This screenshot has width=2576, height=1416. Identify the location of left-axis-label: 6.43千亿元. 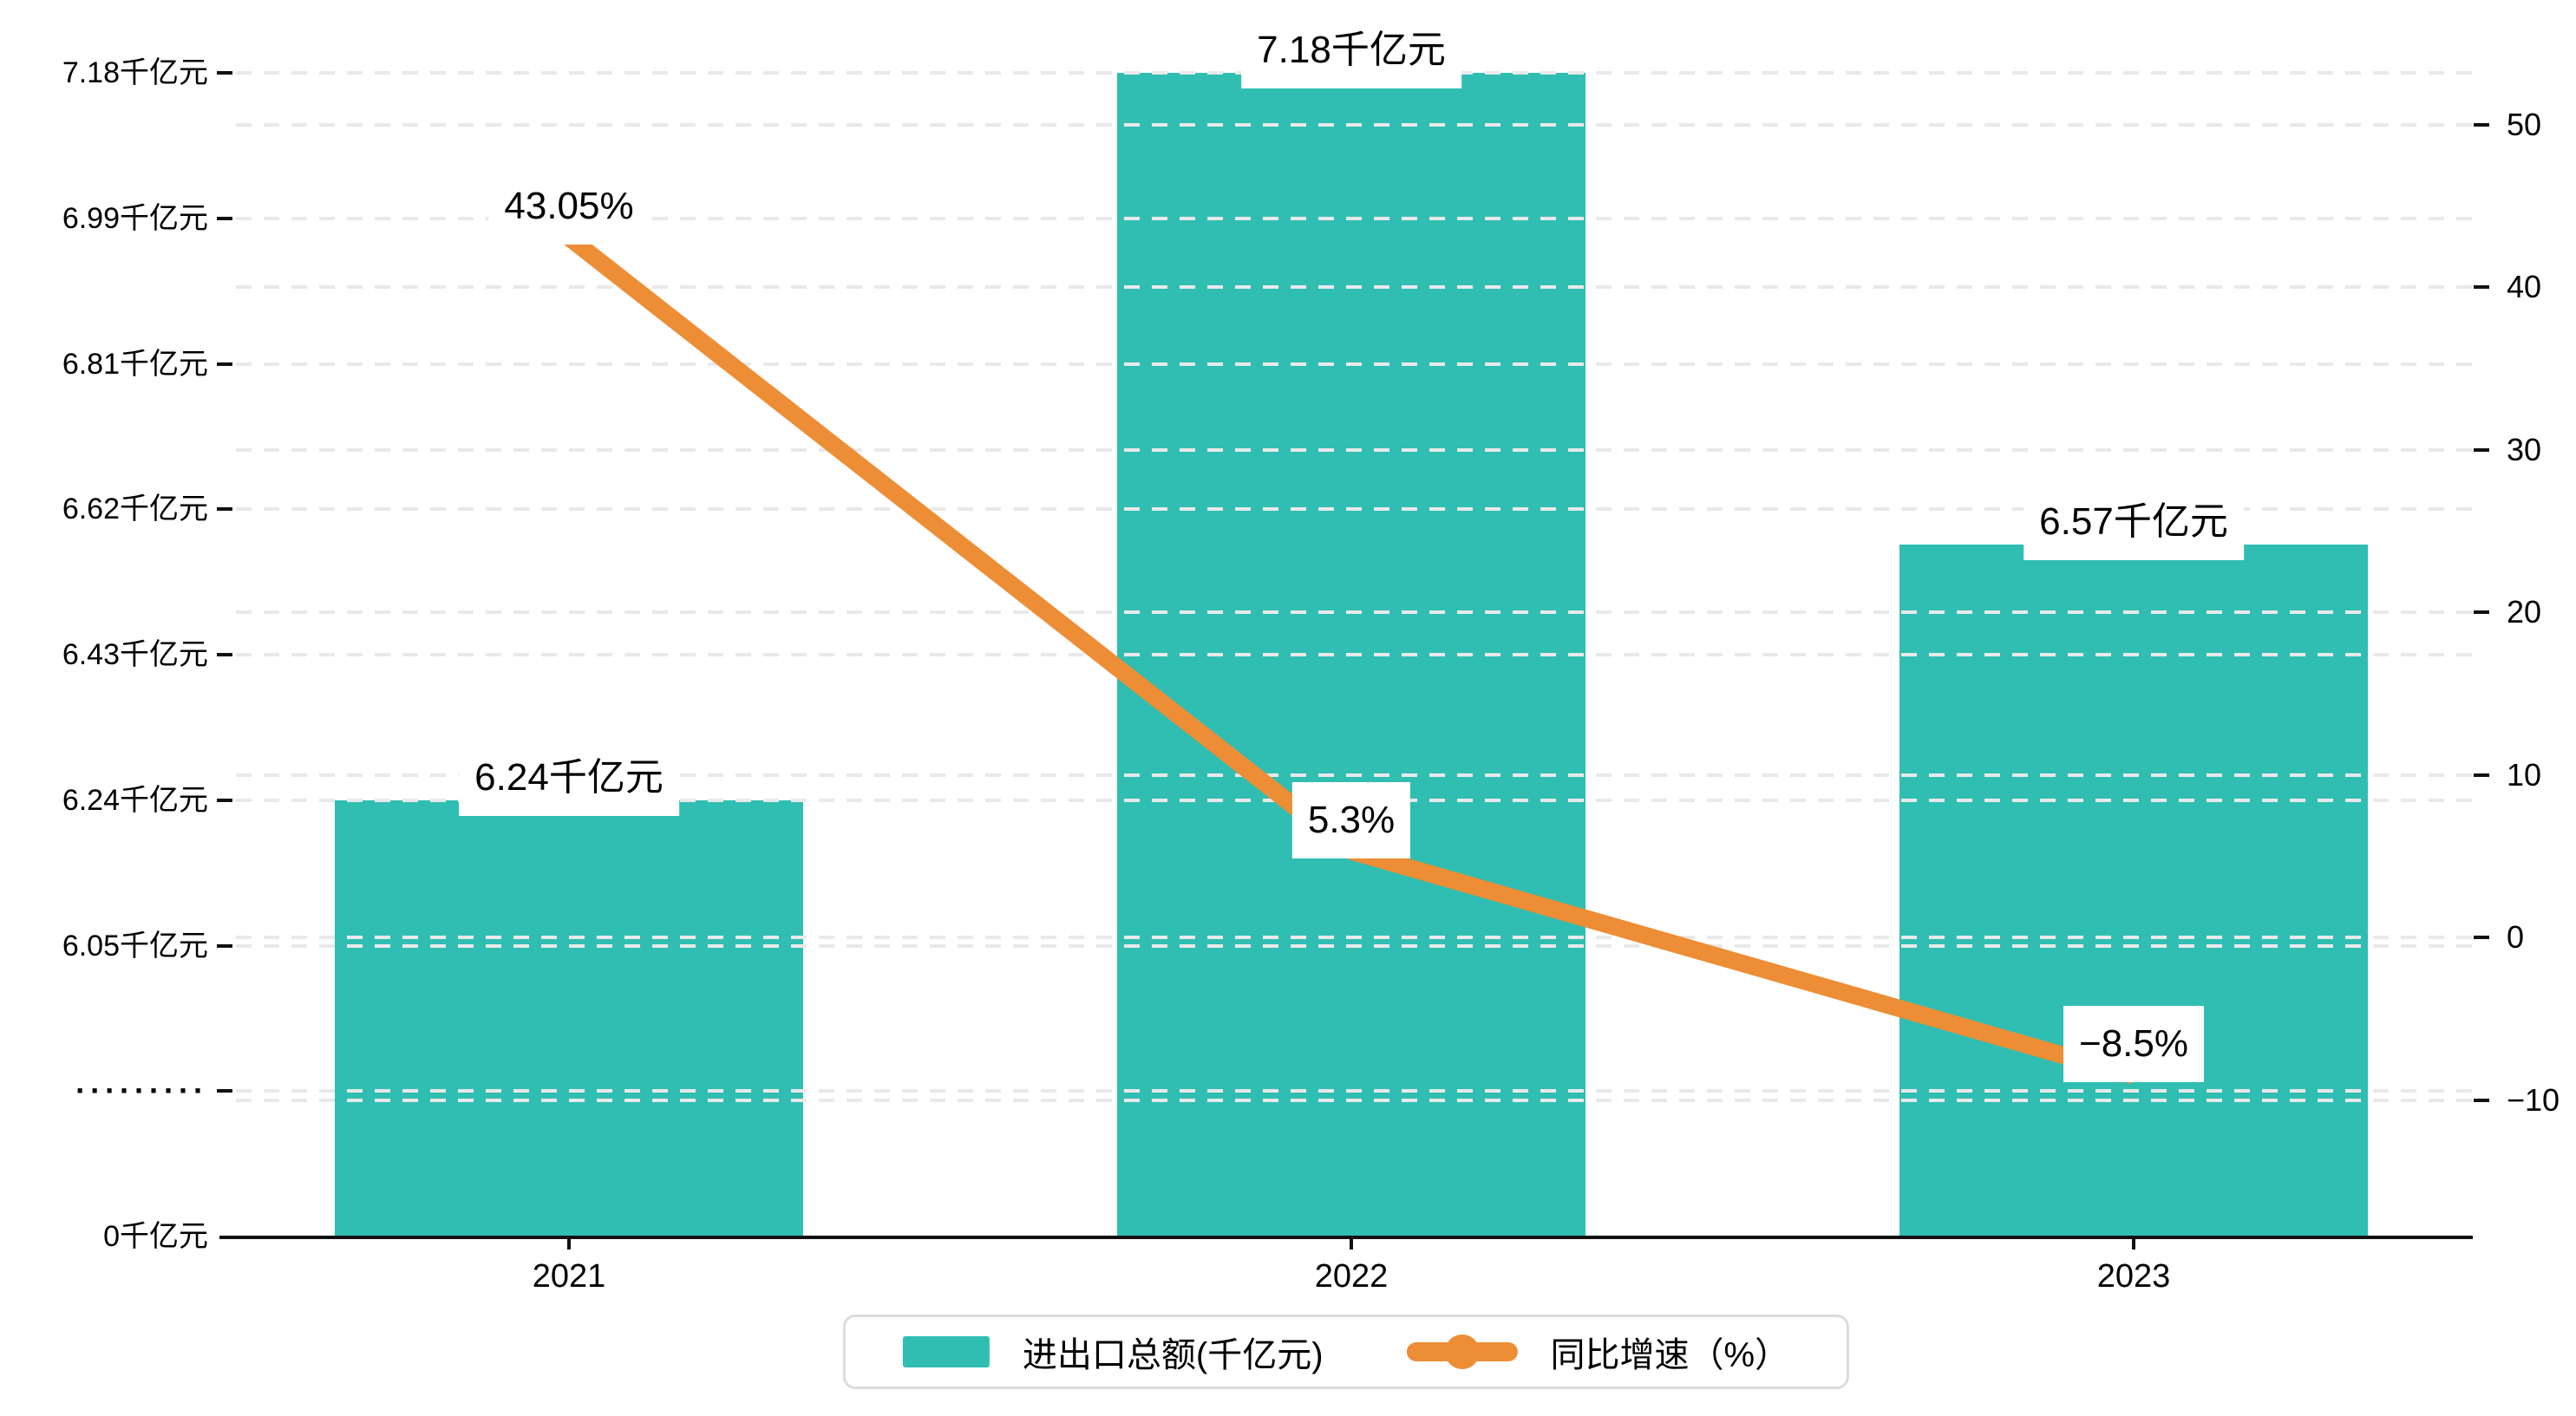
(135, 655).